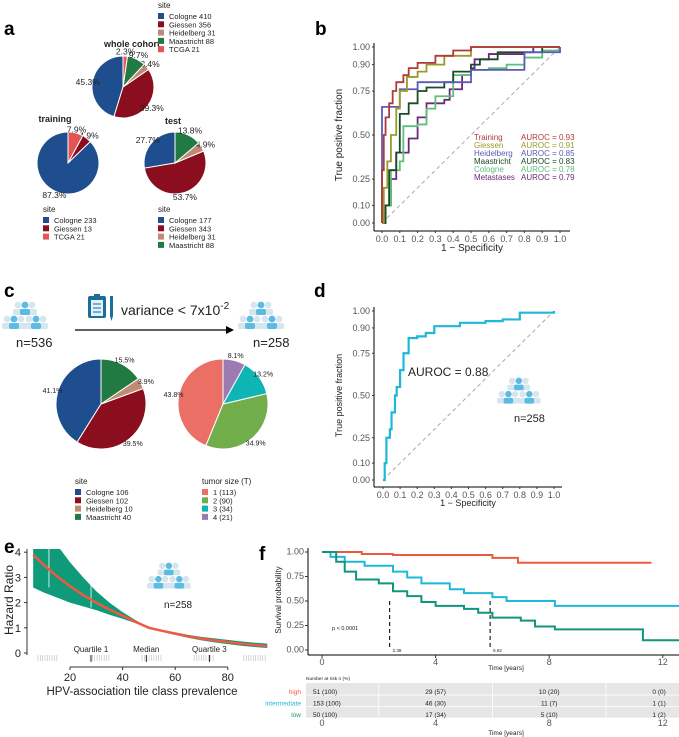 The height and width of the screenshot is (737, 679). What do you see at coordinates (223, 500) in the screenshot?
I see `legend-entry: 2 (90)` at bounding box center [223, 500].